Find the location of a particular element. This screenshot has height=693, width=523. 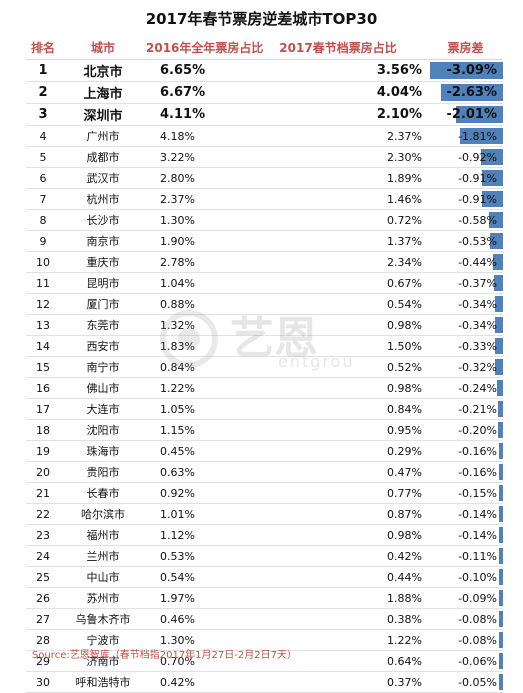

row-city: 哈尔滨市 is located at coordinates (103, 514).